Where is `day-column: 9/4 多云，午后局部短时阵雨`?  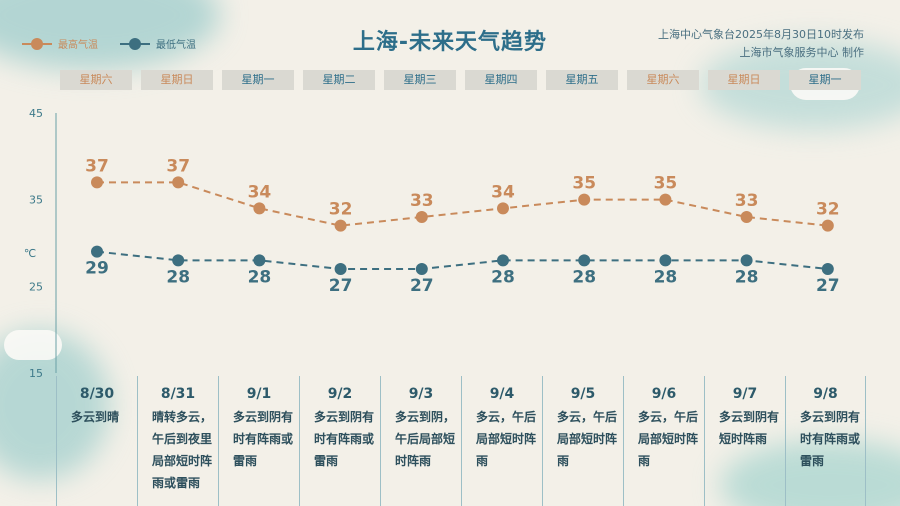 day-column: 9/4 多云，午后局部短时阵雨 is located at coordinates (501, 441).